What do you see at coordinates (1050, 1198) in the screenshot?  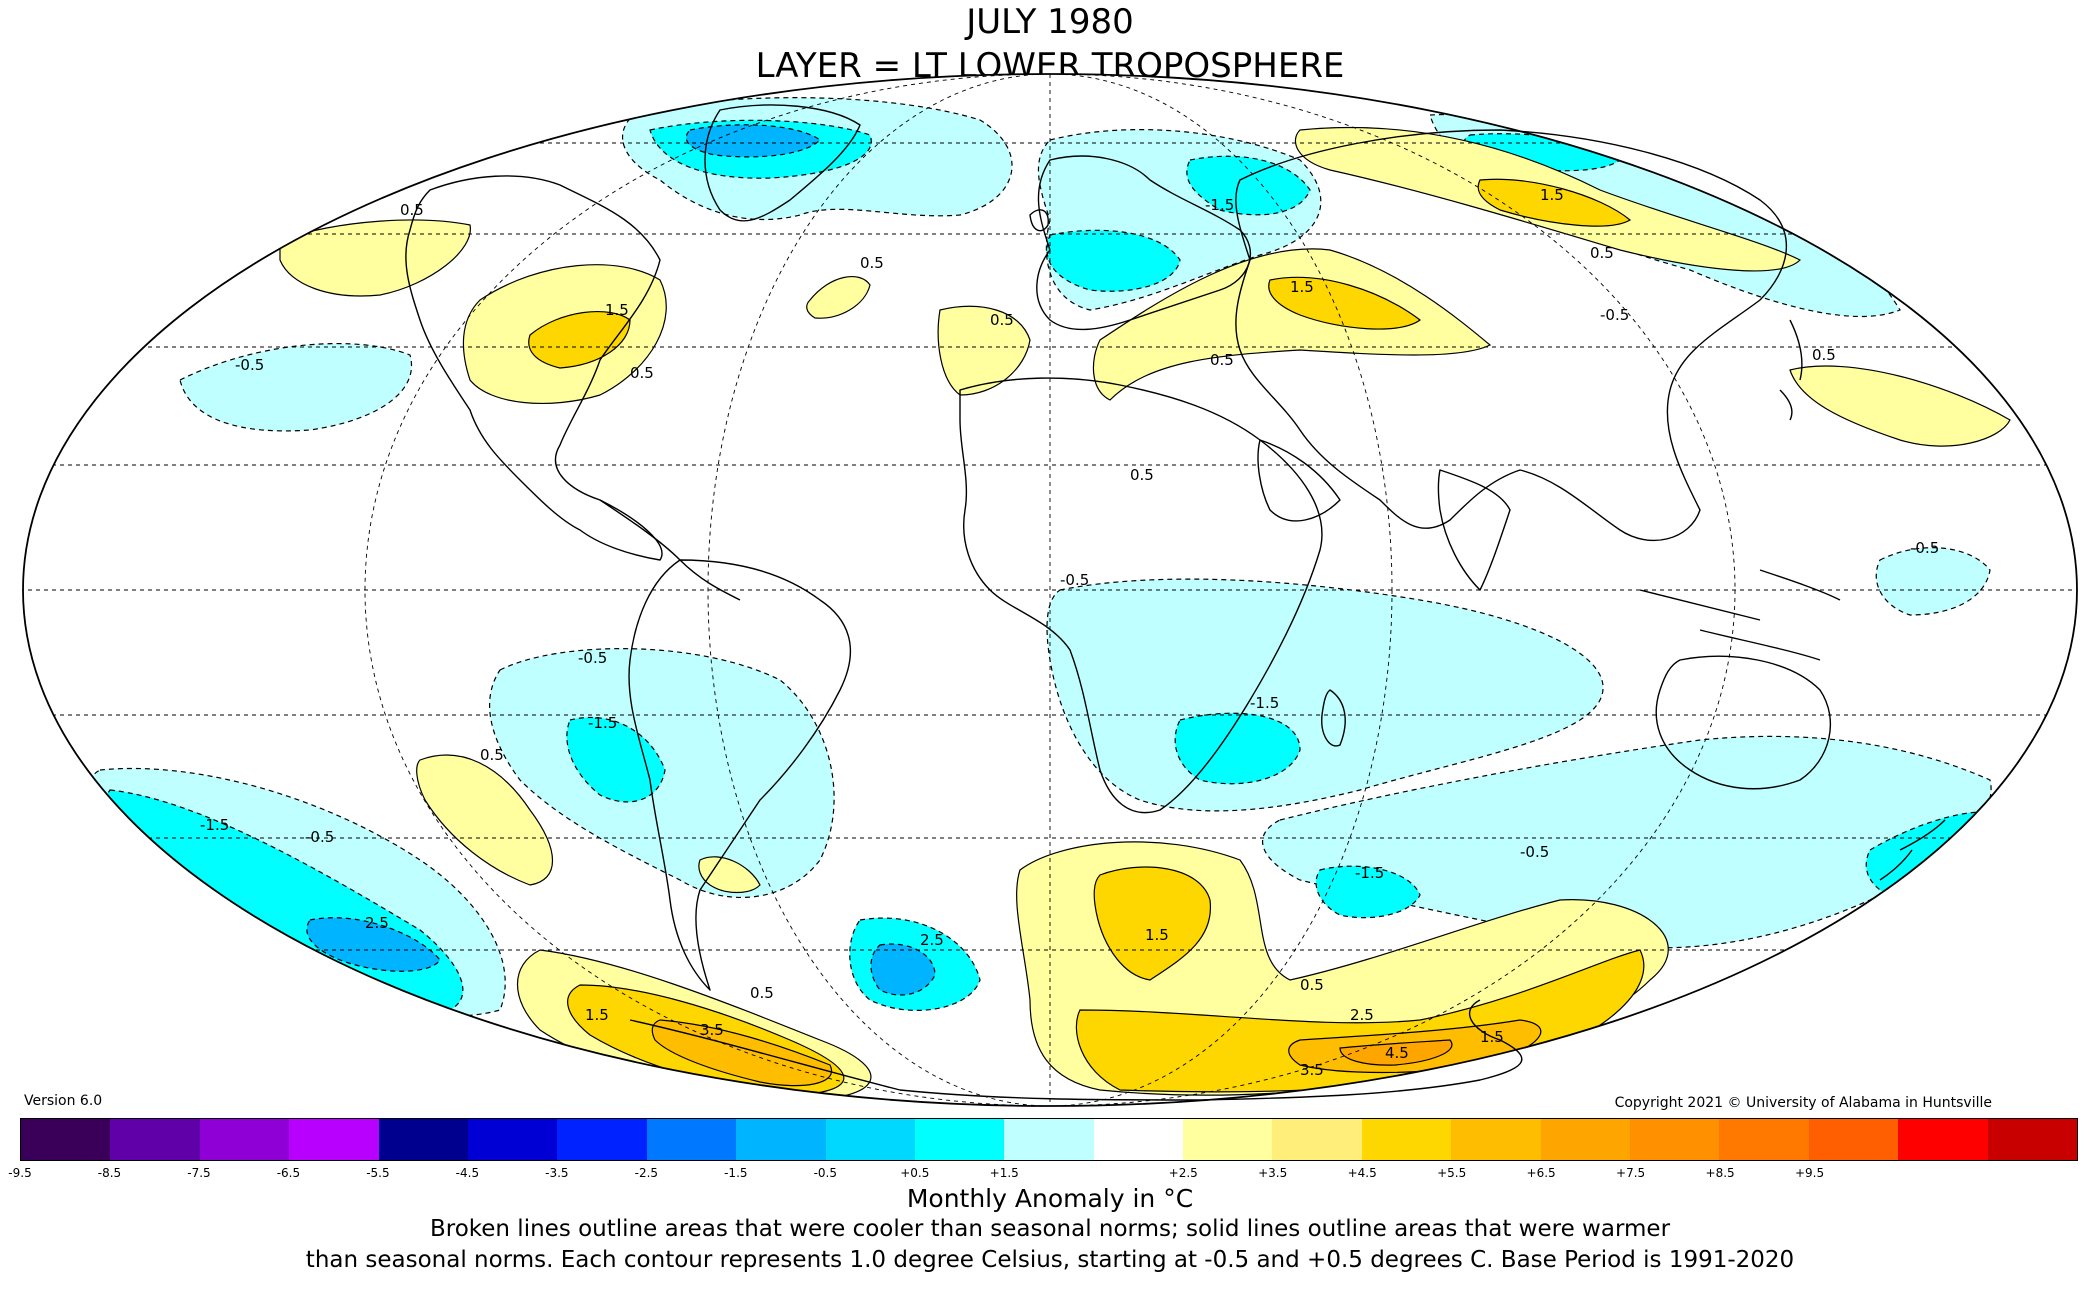 I see `units-label: Monthly Anomaly in °C` at bounding box center [1050, 1198].